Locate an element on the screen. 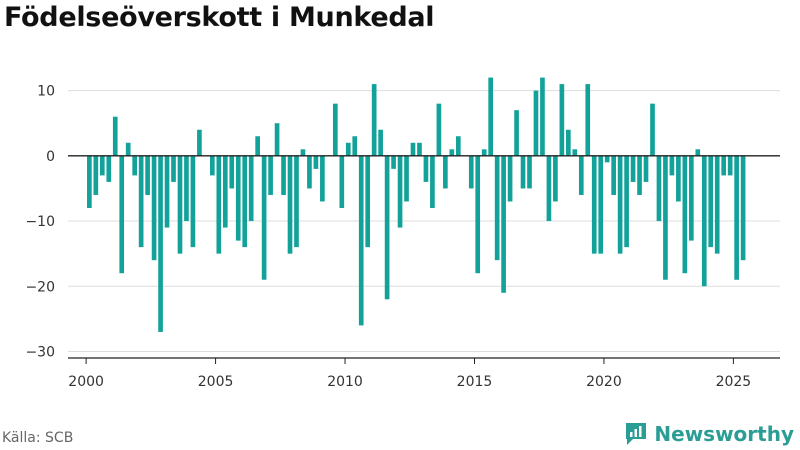  x-tick: 2005 is located at coordinates (216, 374).